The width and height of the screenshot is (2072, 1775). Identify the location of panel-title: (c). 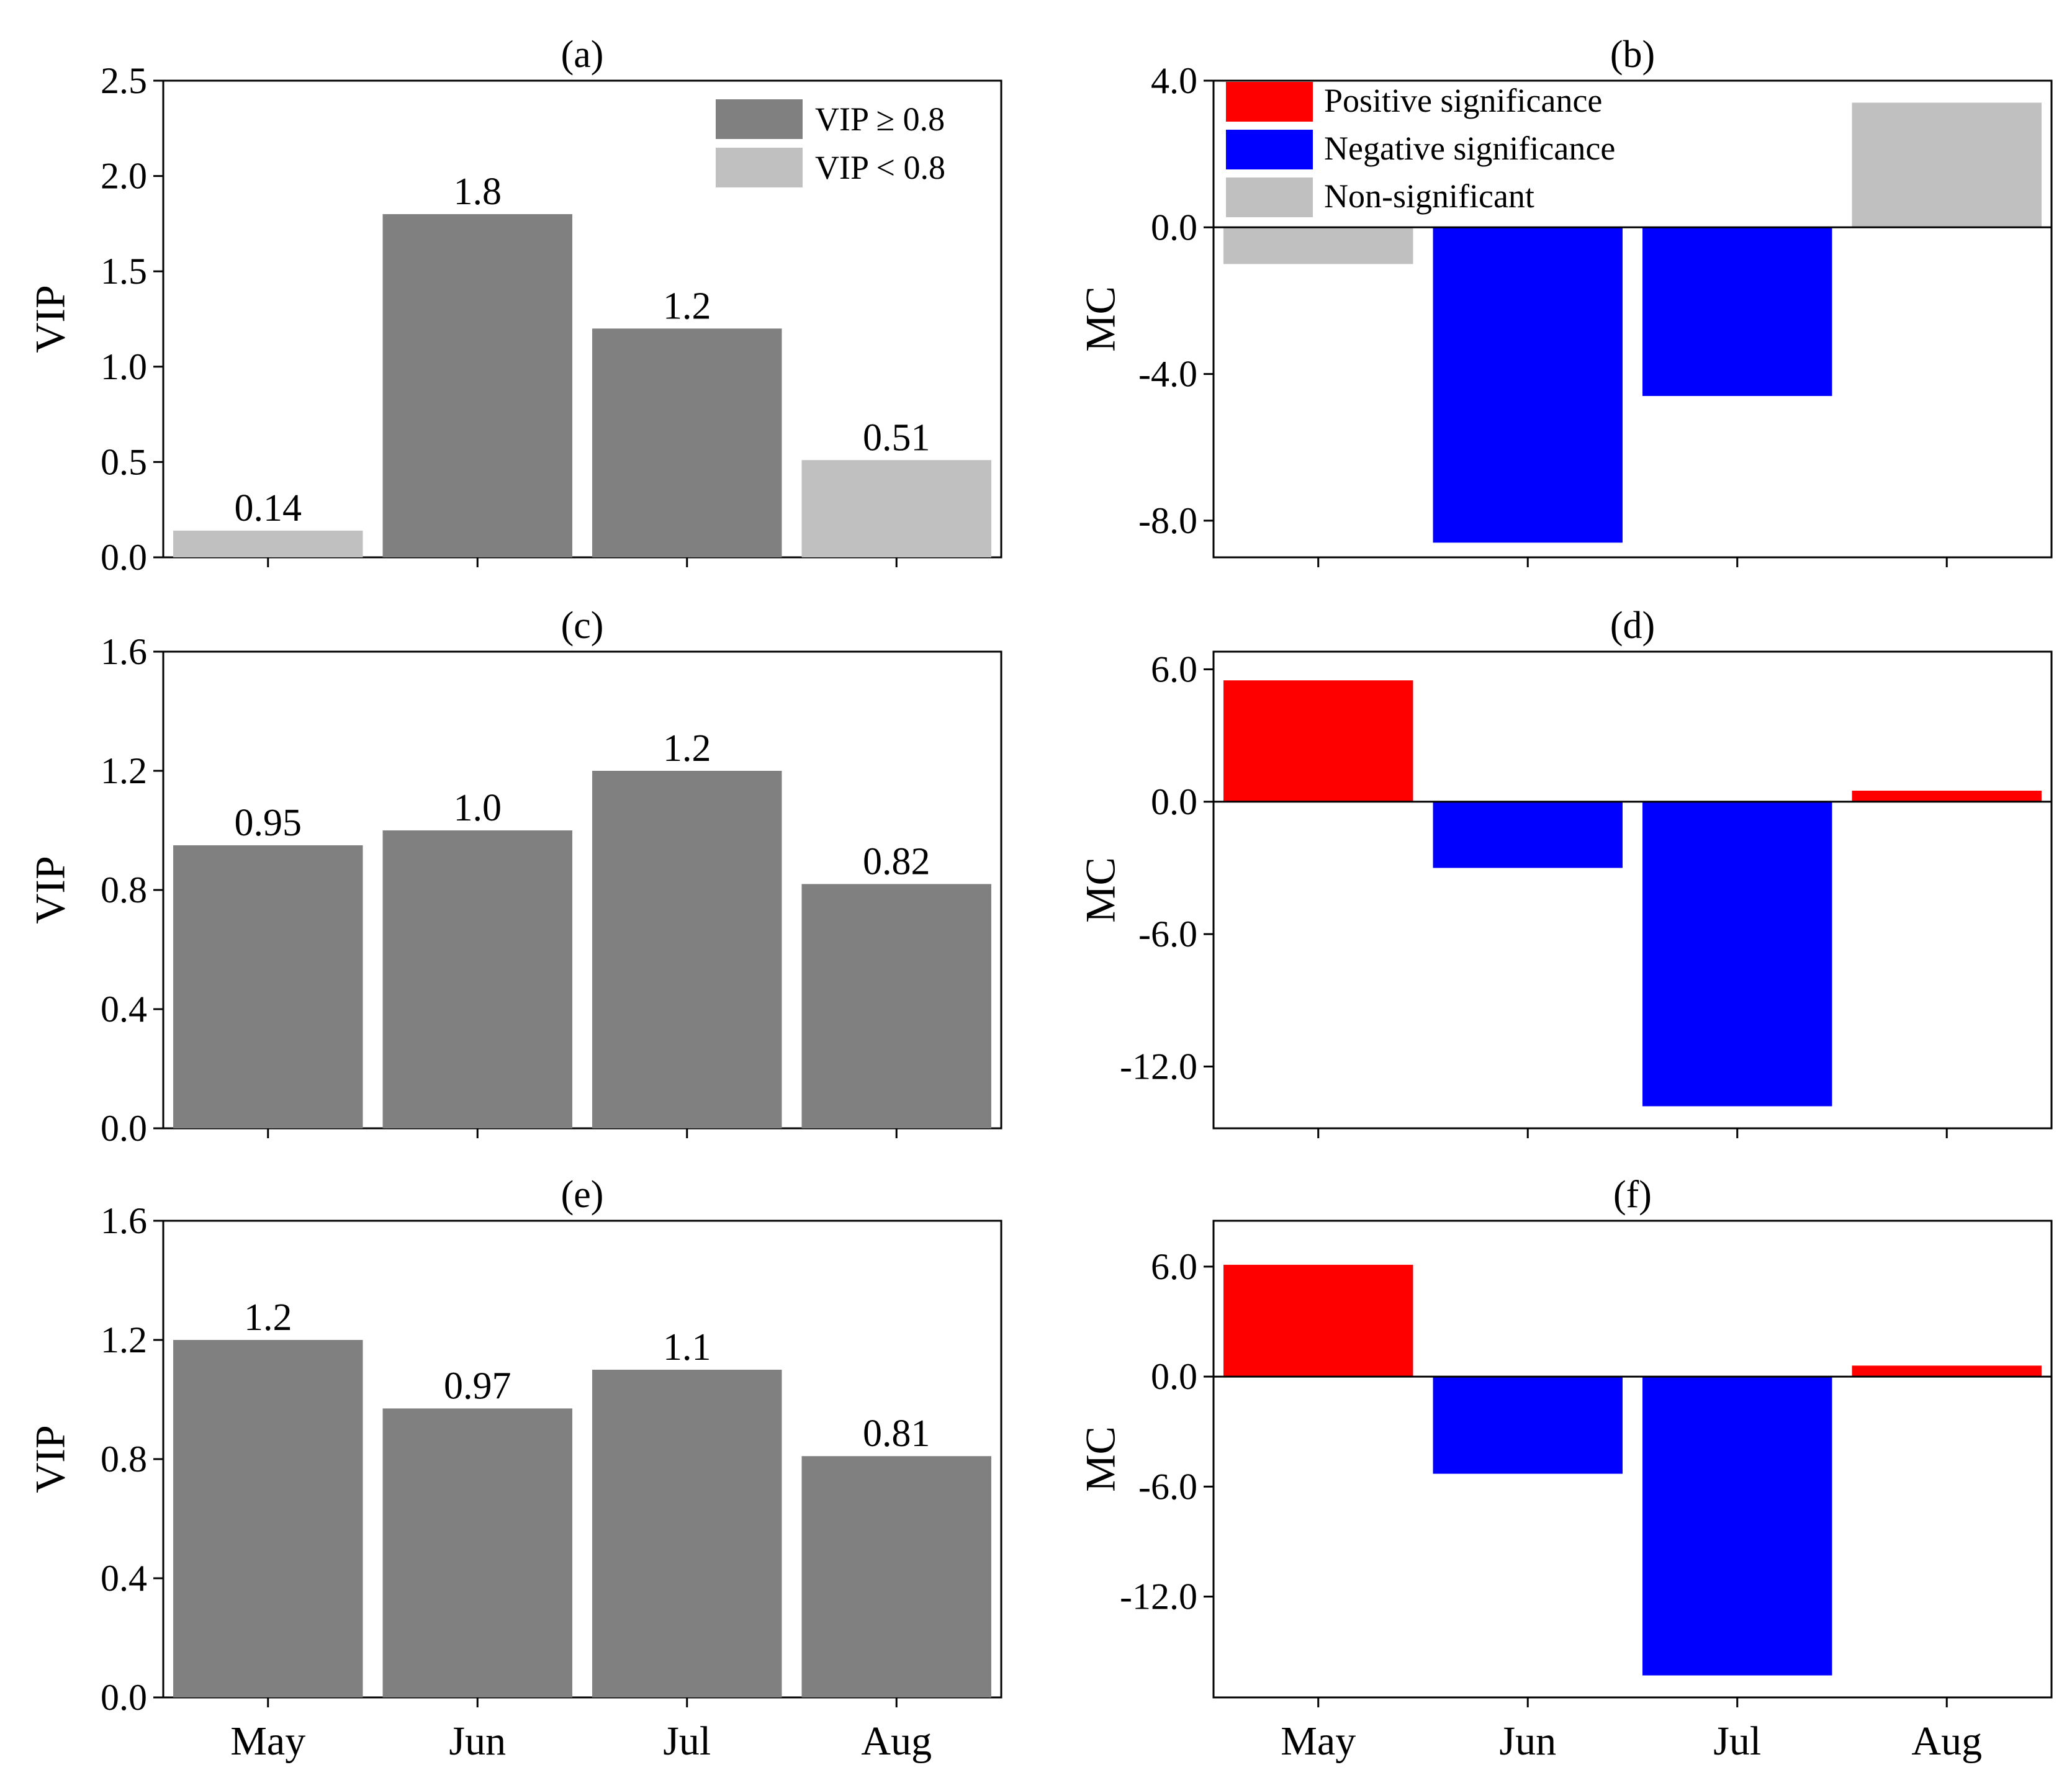
(582, 625).